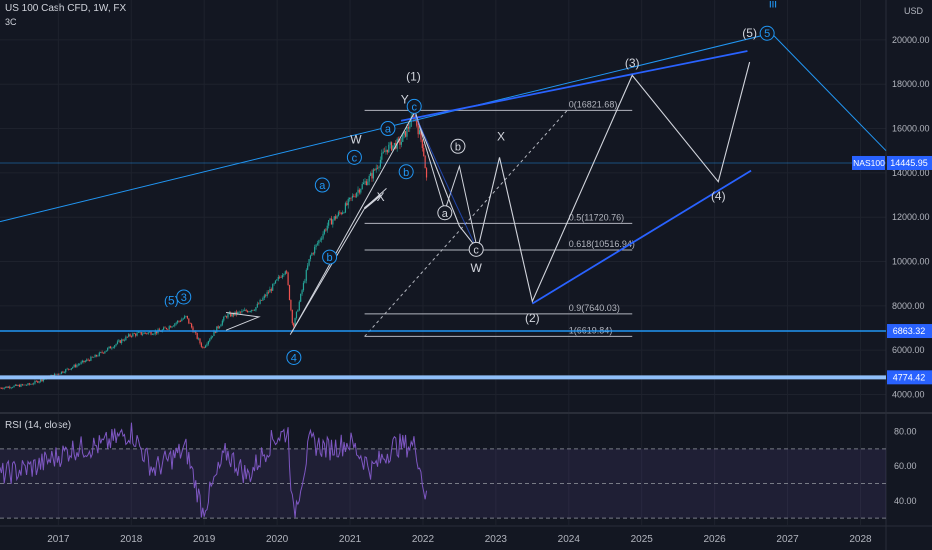 The height and width of the screenshot is (550, 932). I want to click on impulse-line, so click(353, 222).